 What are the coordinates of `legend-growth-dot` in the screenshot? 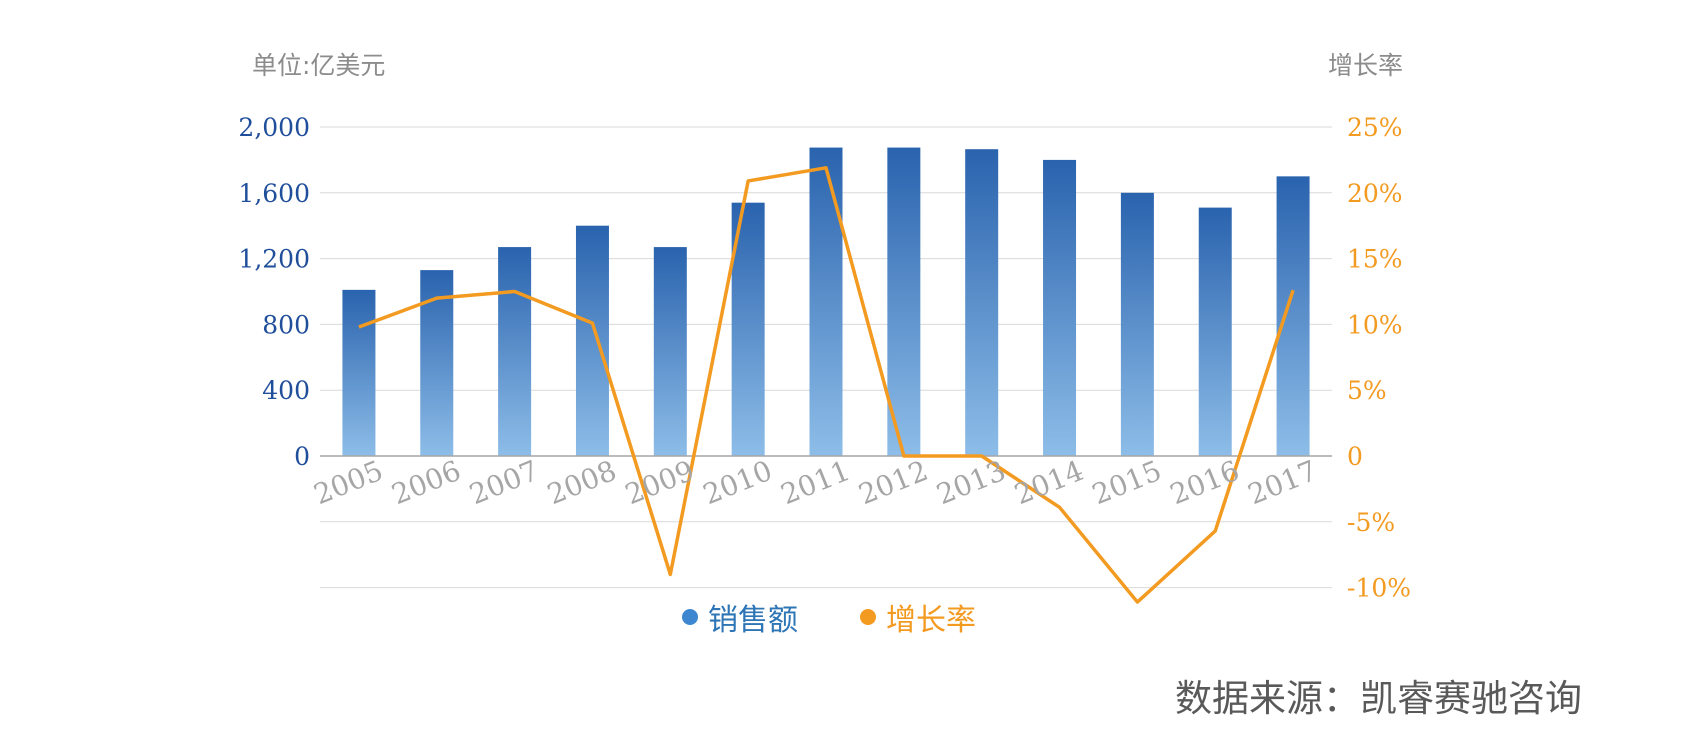 It's located at (868, 617).